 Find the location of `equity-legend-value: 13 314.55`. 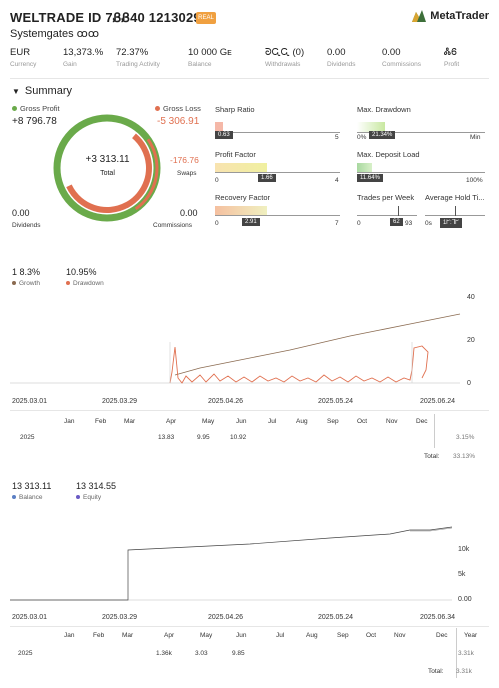

equity-legend-value: 13 314.55 is located at coordinates (96, 486).